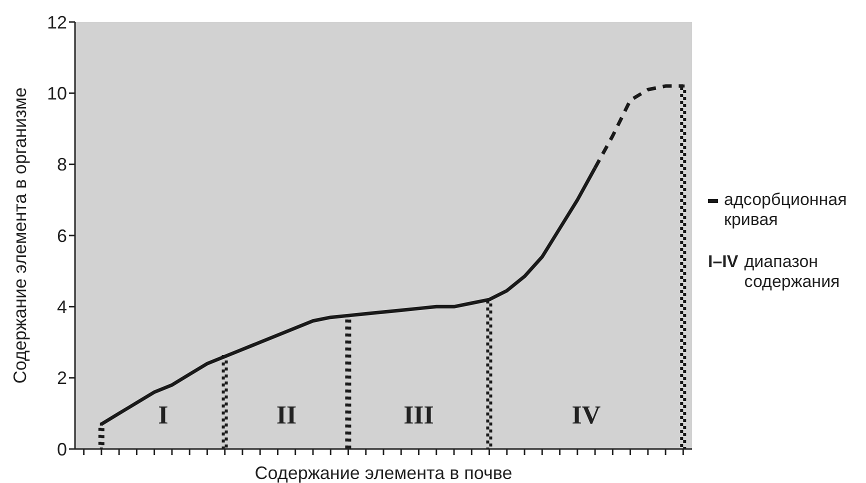  I want to click on y-tick-label: 8, so click(61, 164).